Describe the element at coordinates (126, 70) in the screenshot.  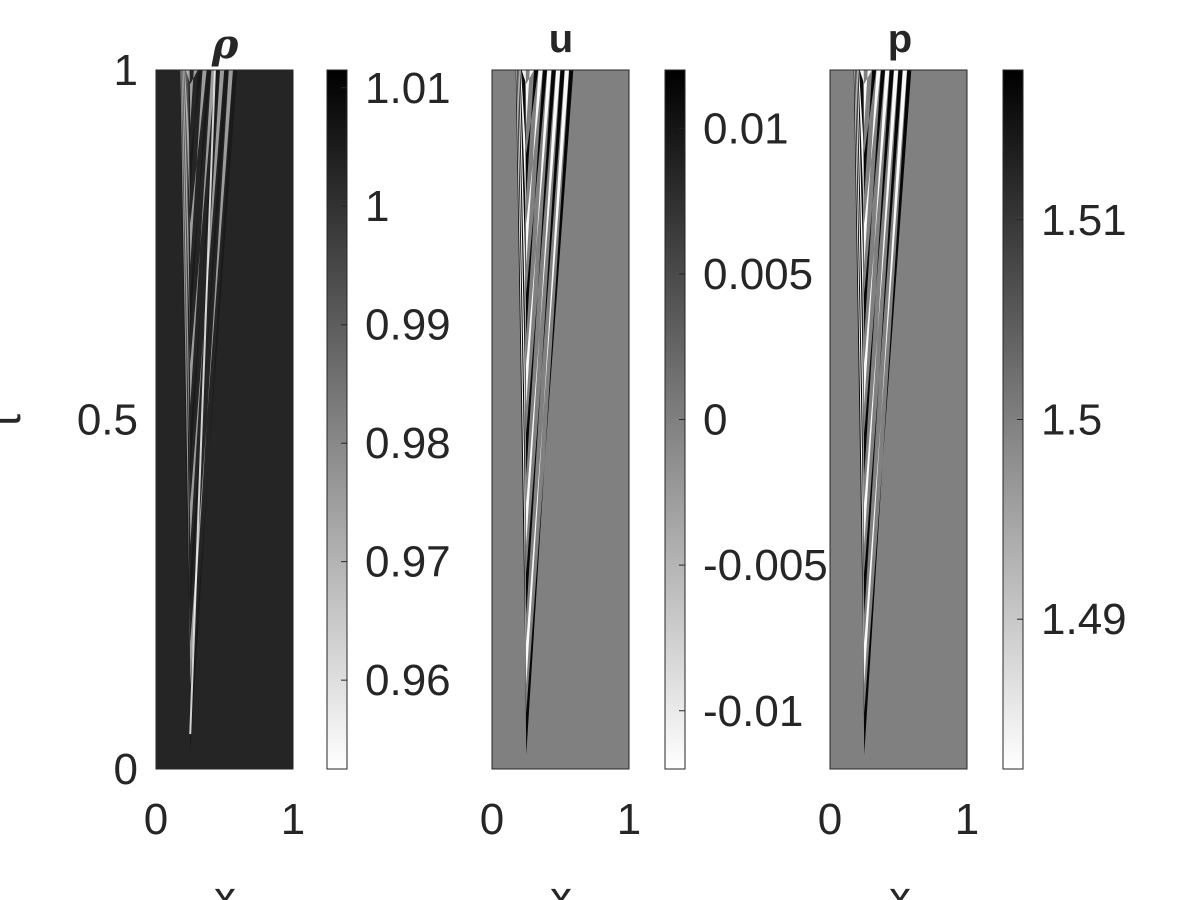
I see `y-tick-label: 1` at that location.